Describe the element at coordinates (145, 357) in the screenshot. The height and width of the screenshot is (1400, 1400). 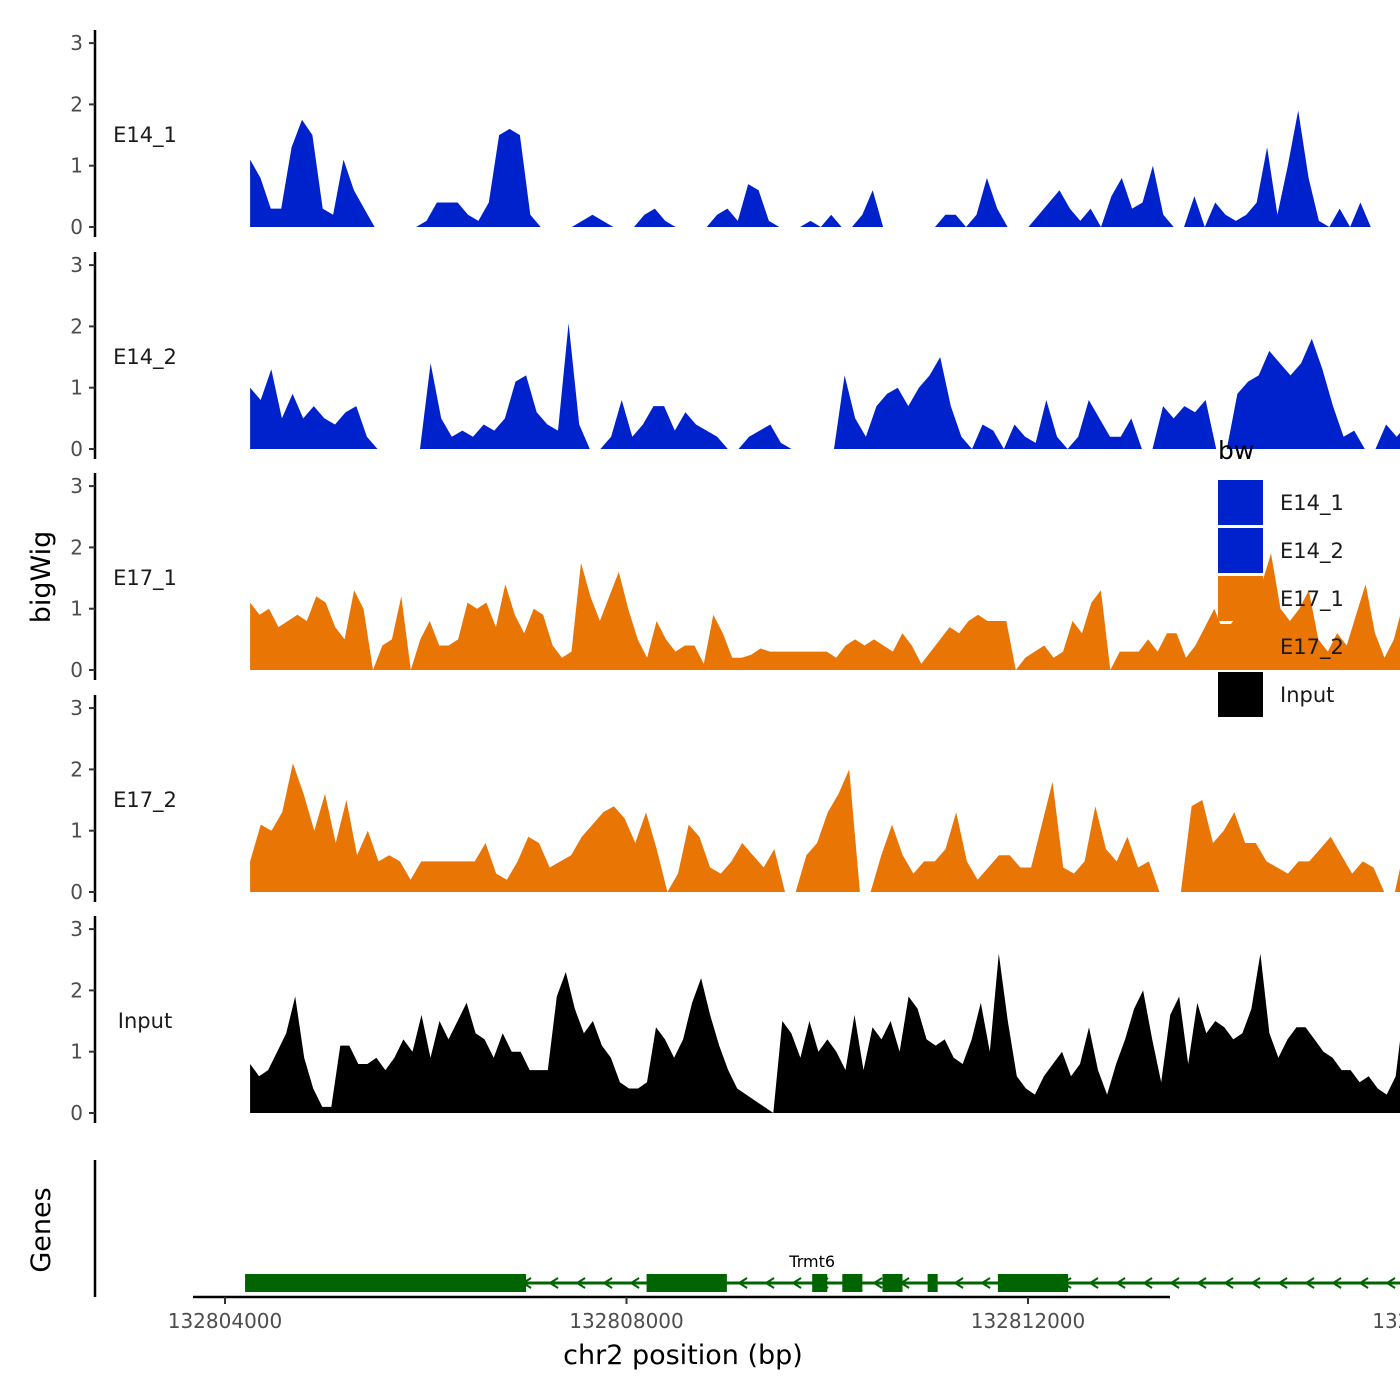
I see `track-label: E14_2` at that location.